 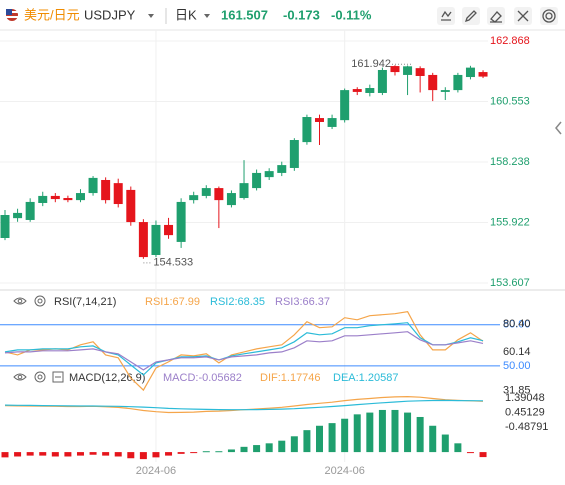 What do you see at coordinates (156, 471) in the screenshot?
I see `x-tick-label: 2024-06` at bounding box center [156, 471].